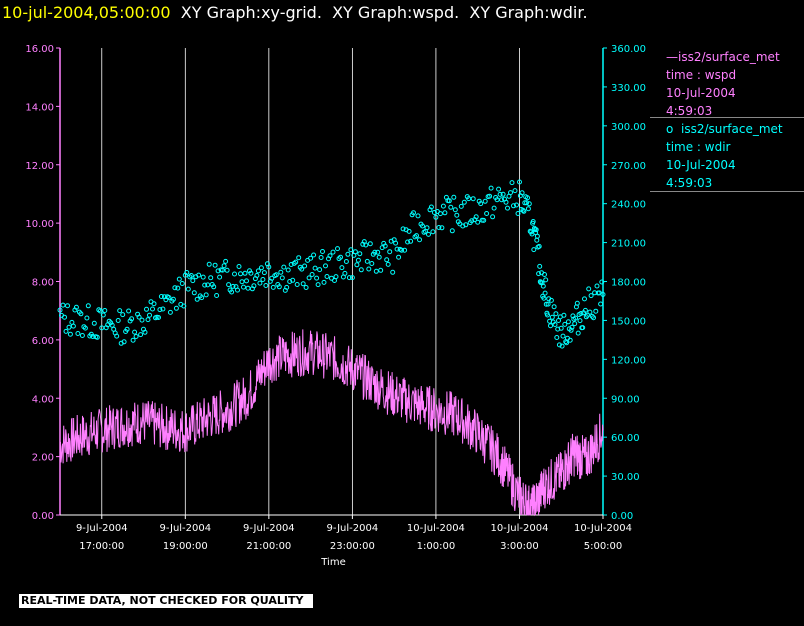 Image resolution: width=804 pixels, height=626 pixels. I want to click on x-tick-time: 23:00:00, so click(352, 546).